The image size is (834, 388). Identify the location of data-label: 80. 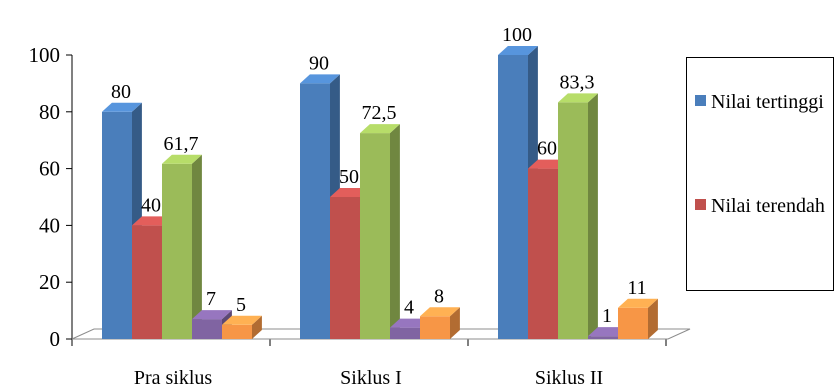
(121, 92).